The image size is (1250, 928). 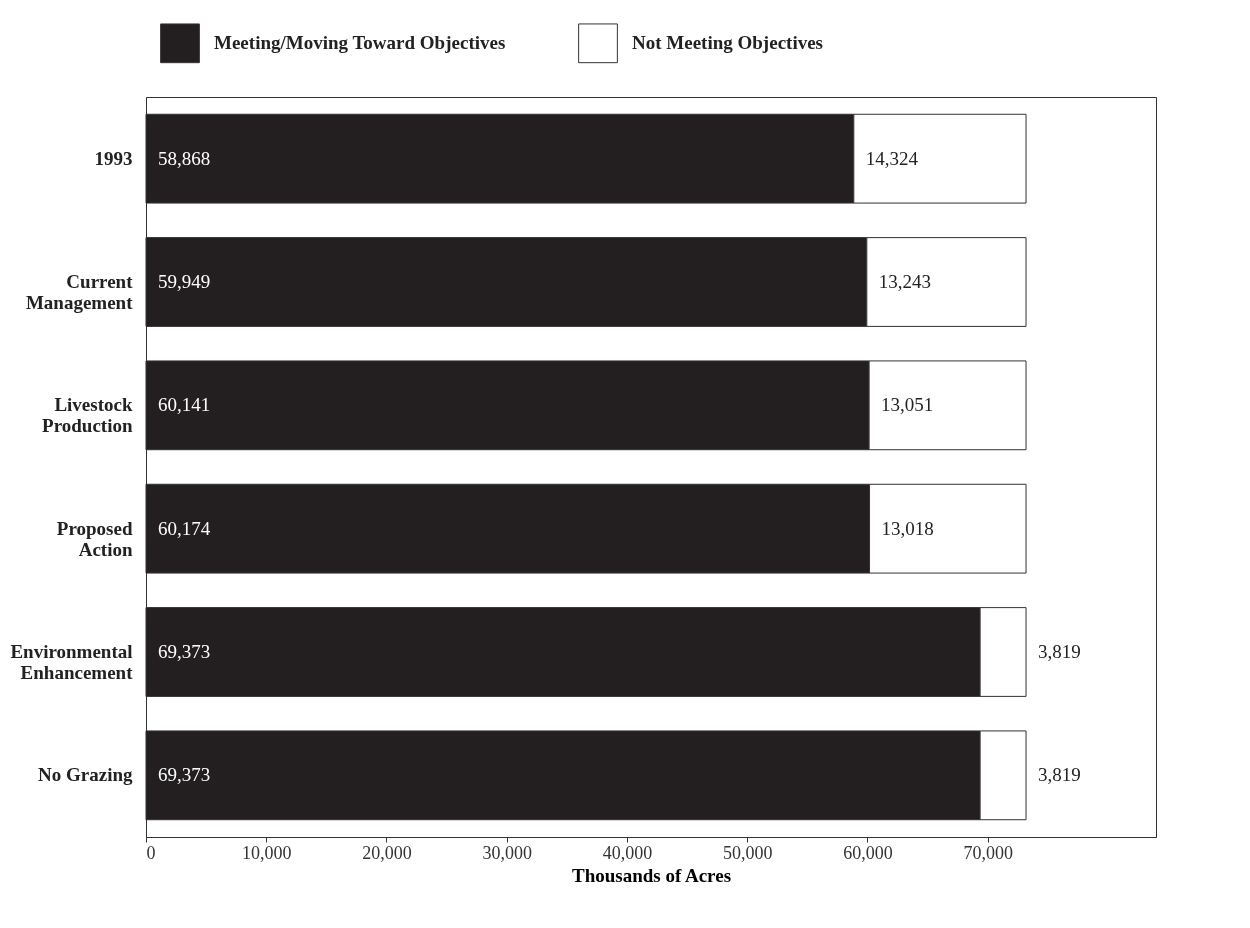 I want to click on x-axis-title: Thousands of Acres, so click(x=651, y=875).